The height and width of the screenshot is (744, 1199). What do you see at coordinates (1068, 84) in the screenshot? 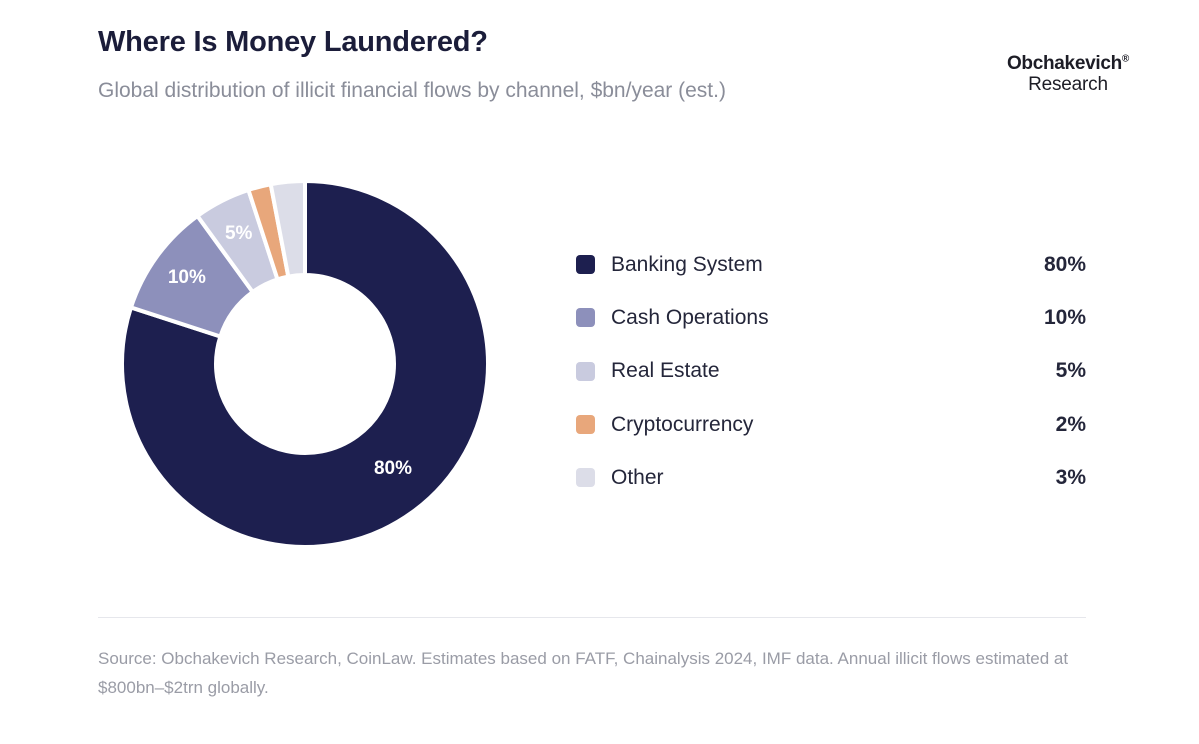
I see `brand-subtitle: Research` at bounding box center [1068, 84].